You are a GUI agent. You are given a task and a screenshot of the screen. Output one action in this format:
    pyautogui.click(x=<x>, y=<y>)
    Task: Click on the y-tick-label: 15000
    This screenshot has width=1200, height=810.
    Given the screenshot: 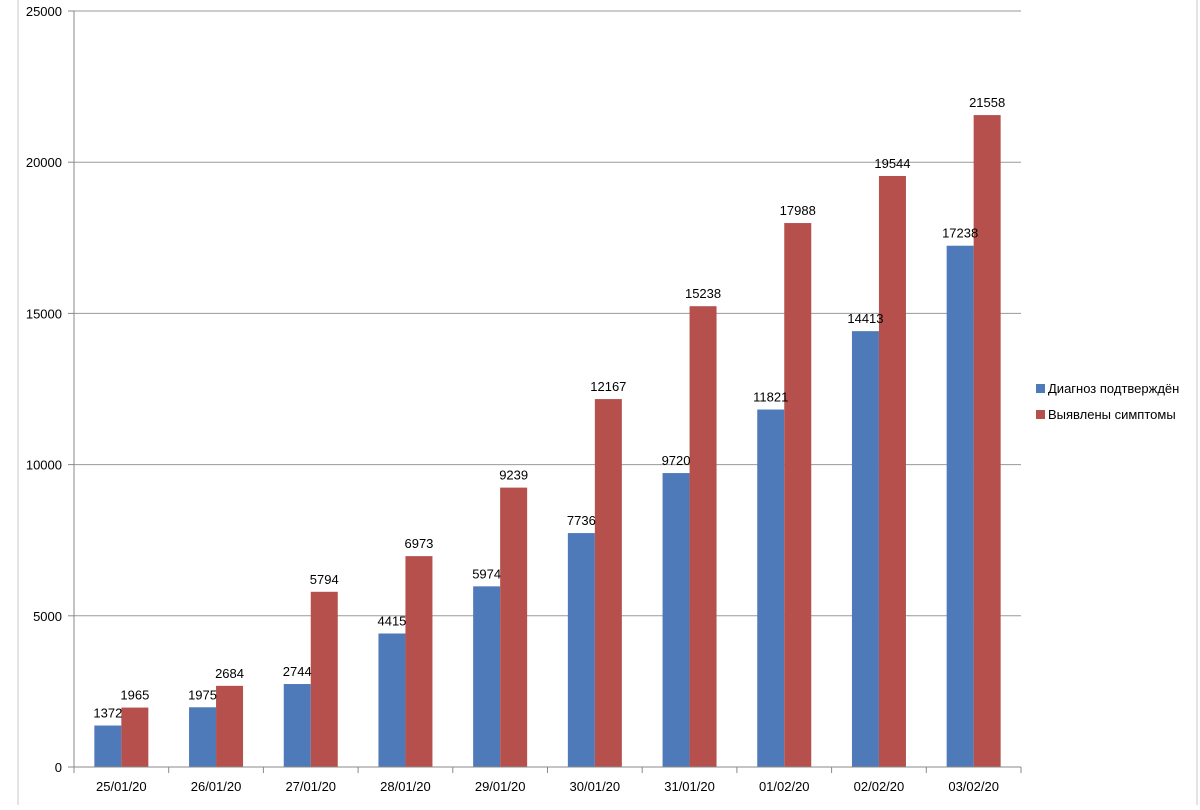 What is the action you would take?
    pyautogui.click(x=44, y=313)
    